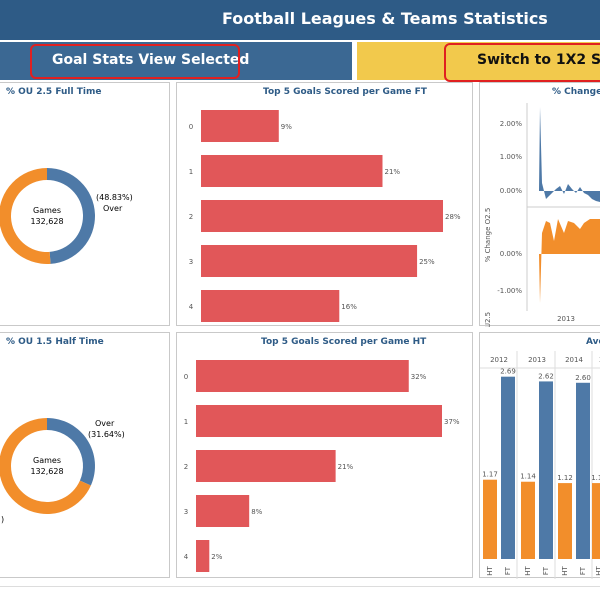 This screenshot has height=601, width=600. What do you see at coordinates (46, 471) in the screenshot?
I see `donut-ou15-center-value: 132,628` at bounding box center [46, 471].